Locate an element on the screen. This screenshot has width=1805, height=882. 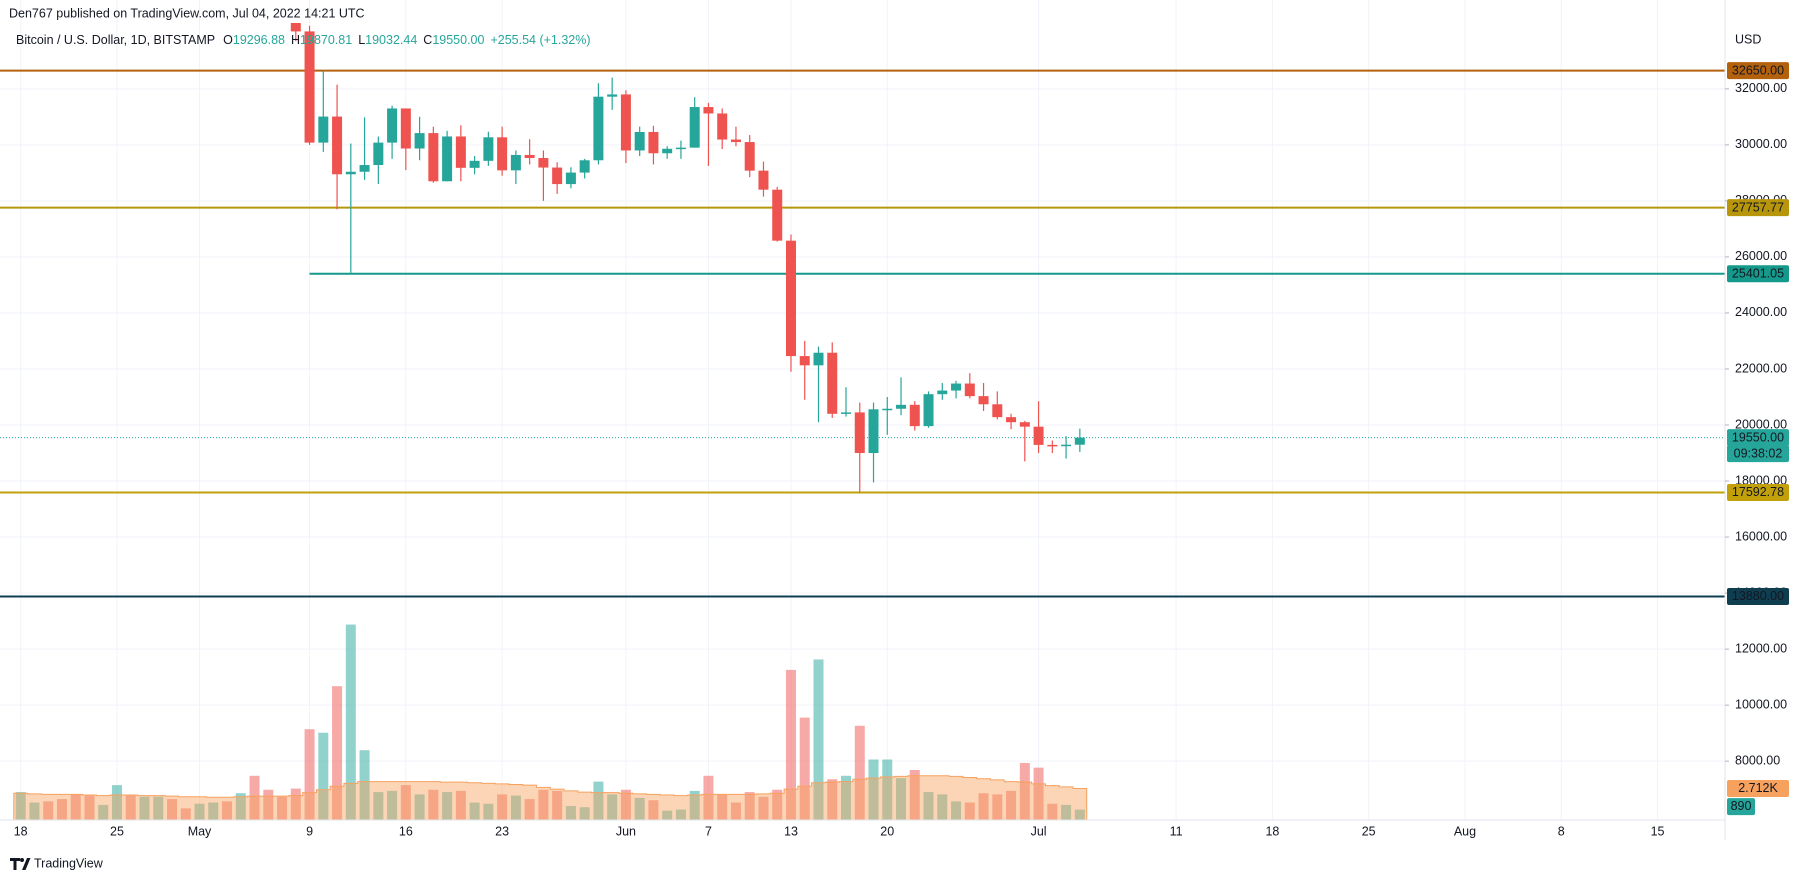
level-label: 25401.05 is located at coordinates (1758, 273).